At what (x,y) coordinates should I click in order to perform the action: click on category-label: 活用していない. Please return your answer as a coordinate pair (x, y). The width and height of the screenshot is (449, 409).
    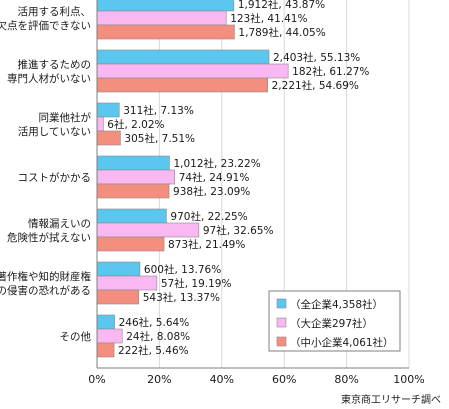
    Looking at the image, I should click on (54, 132).